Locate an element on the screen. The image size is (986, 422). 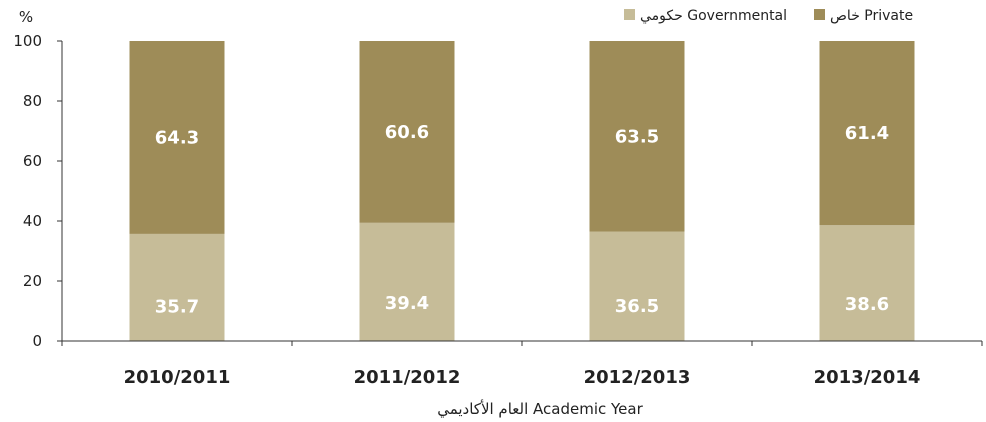
legend-label-private: خاص Private is located at coordinates (871, 16).